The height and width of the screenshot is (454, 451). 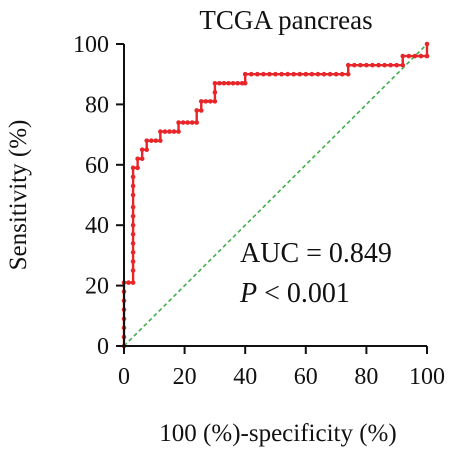 What do you see at coordinates (248, 293) in the screenshot?
I see `p-symbol: P` at bounding box center [248, 293].